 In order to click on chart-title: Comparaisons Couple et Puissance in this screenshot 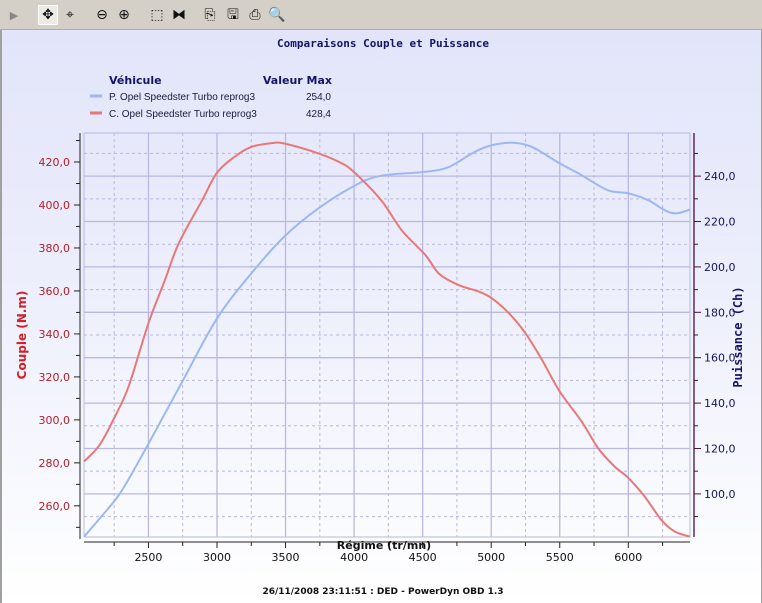, I will do `click(383, 43)`.